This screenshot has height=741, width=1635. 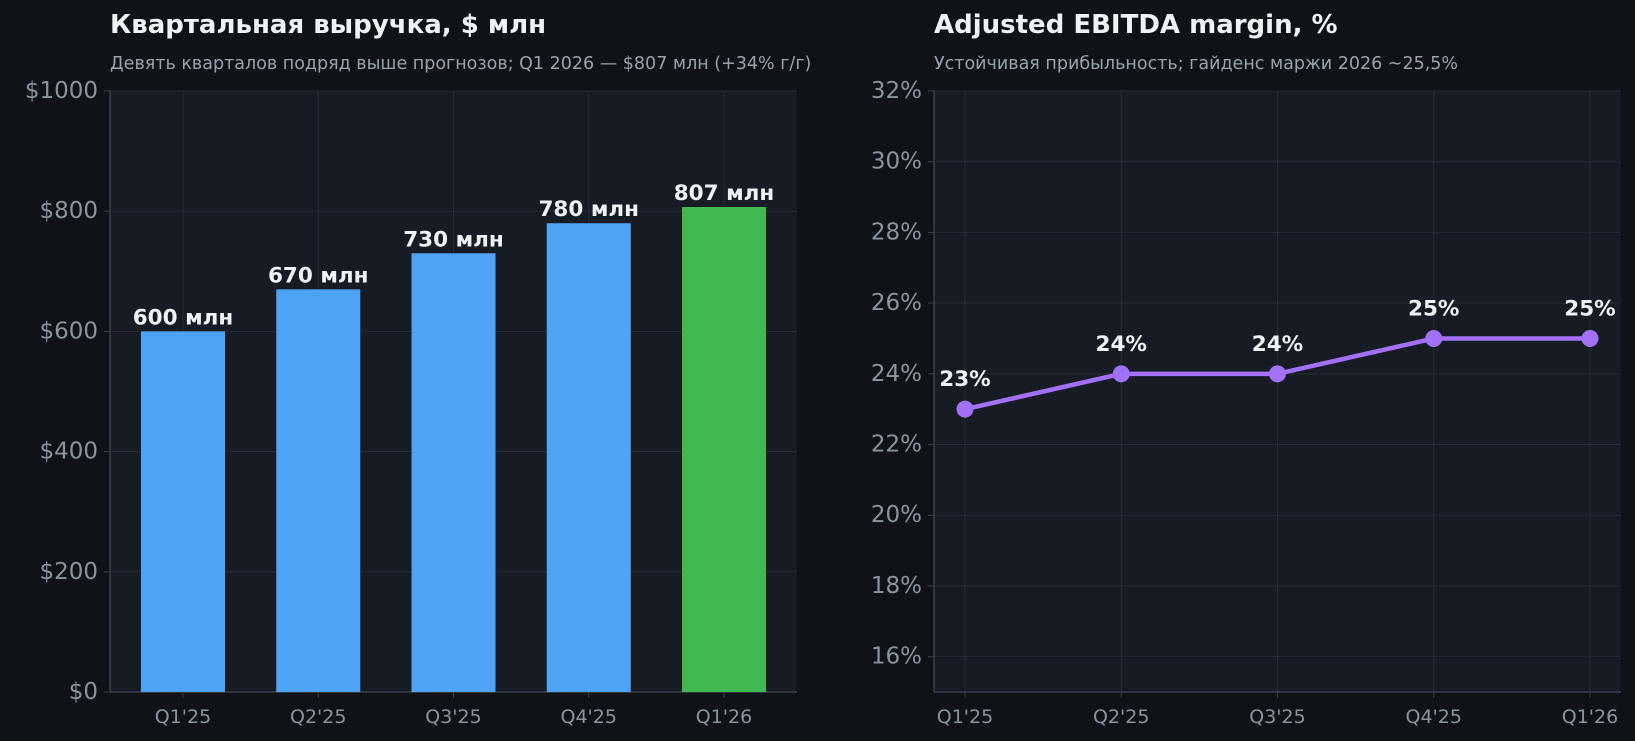 I want to click on revenue-bar-value-label: 730 млн, so click(x=453, y=239).